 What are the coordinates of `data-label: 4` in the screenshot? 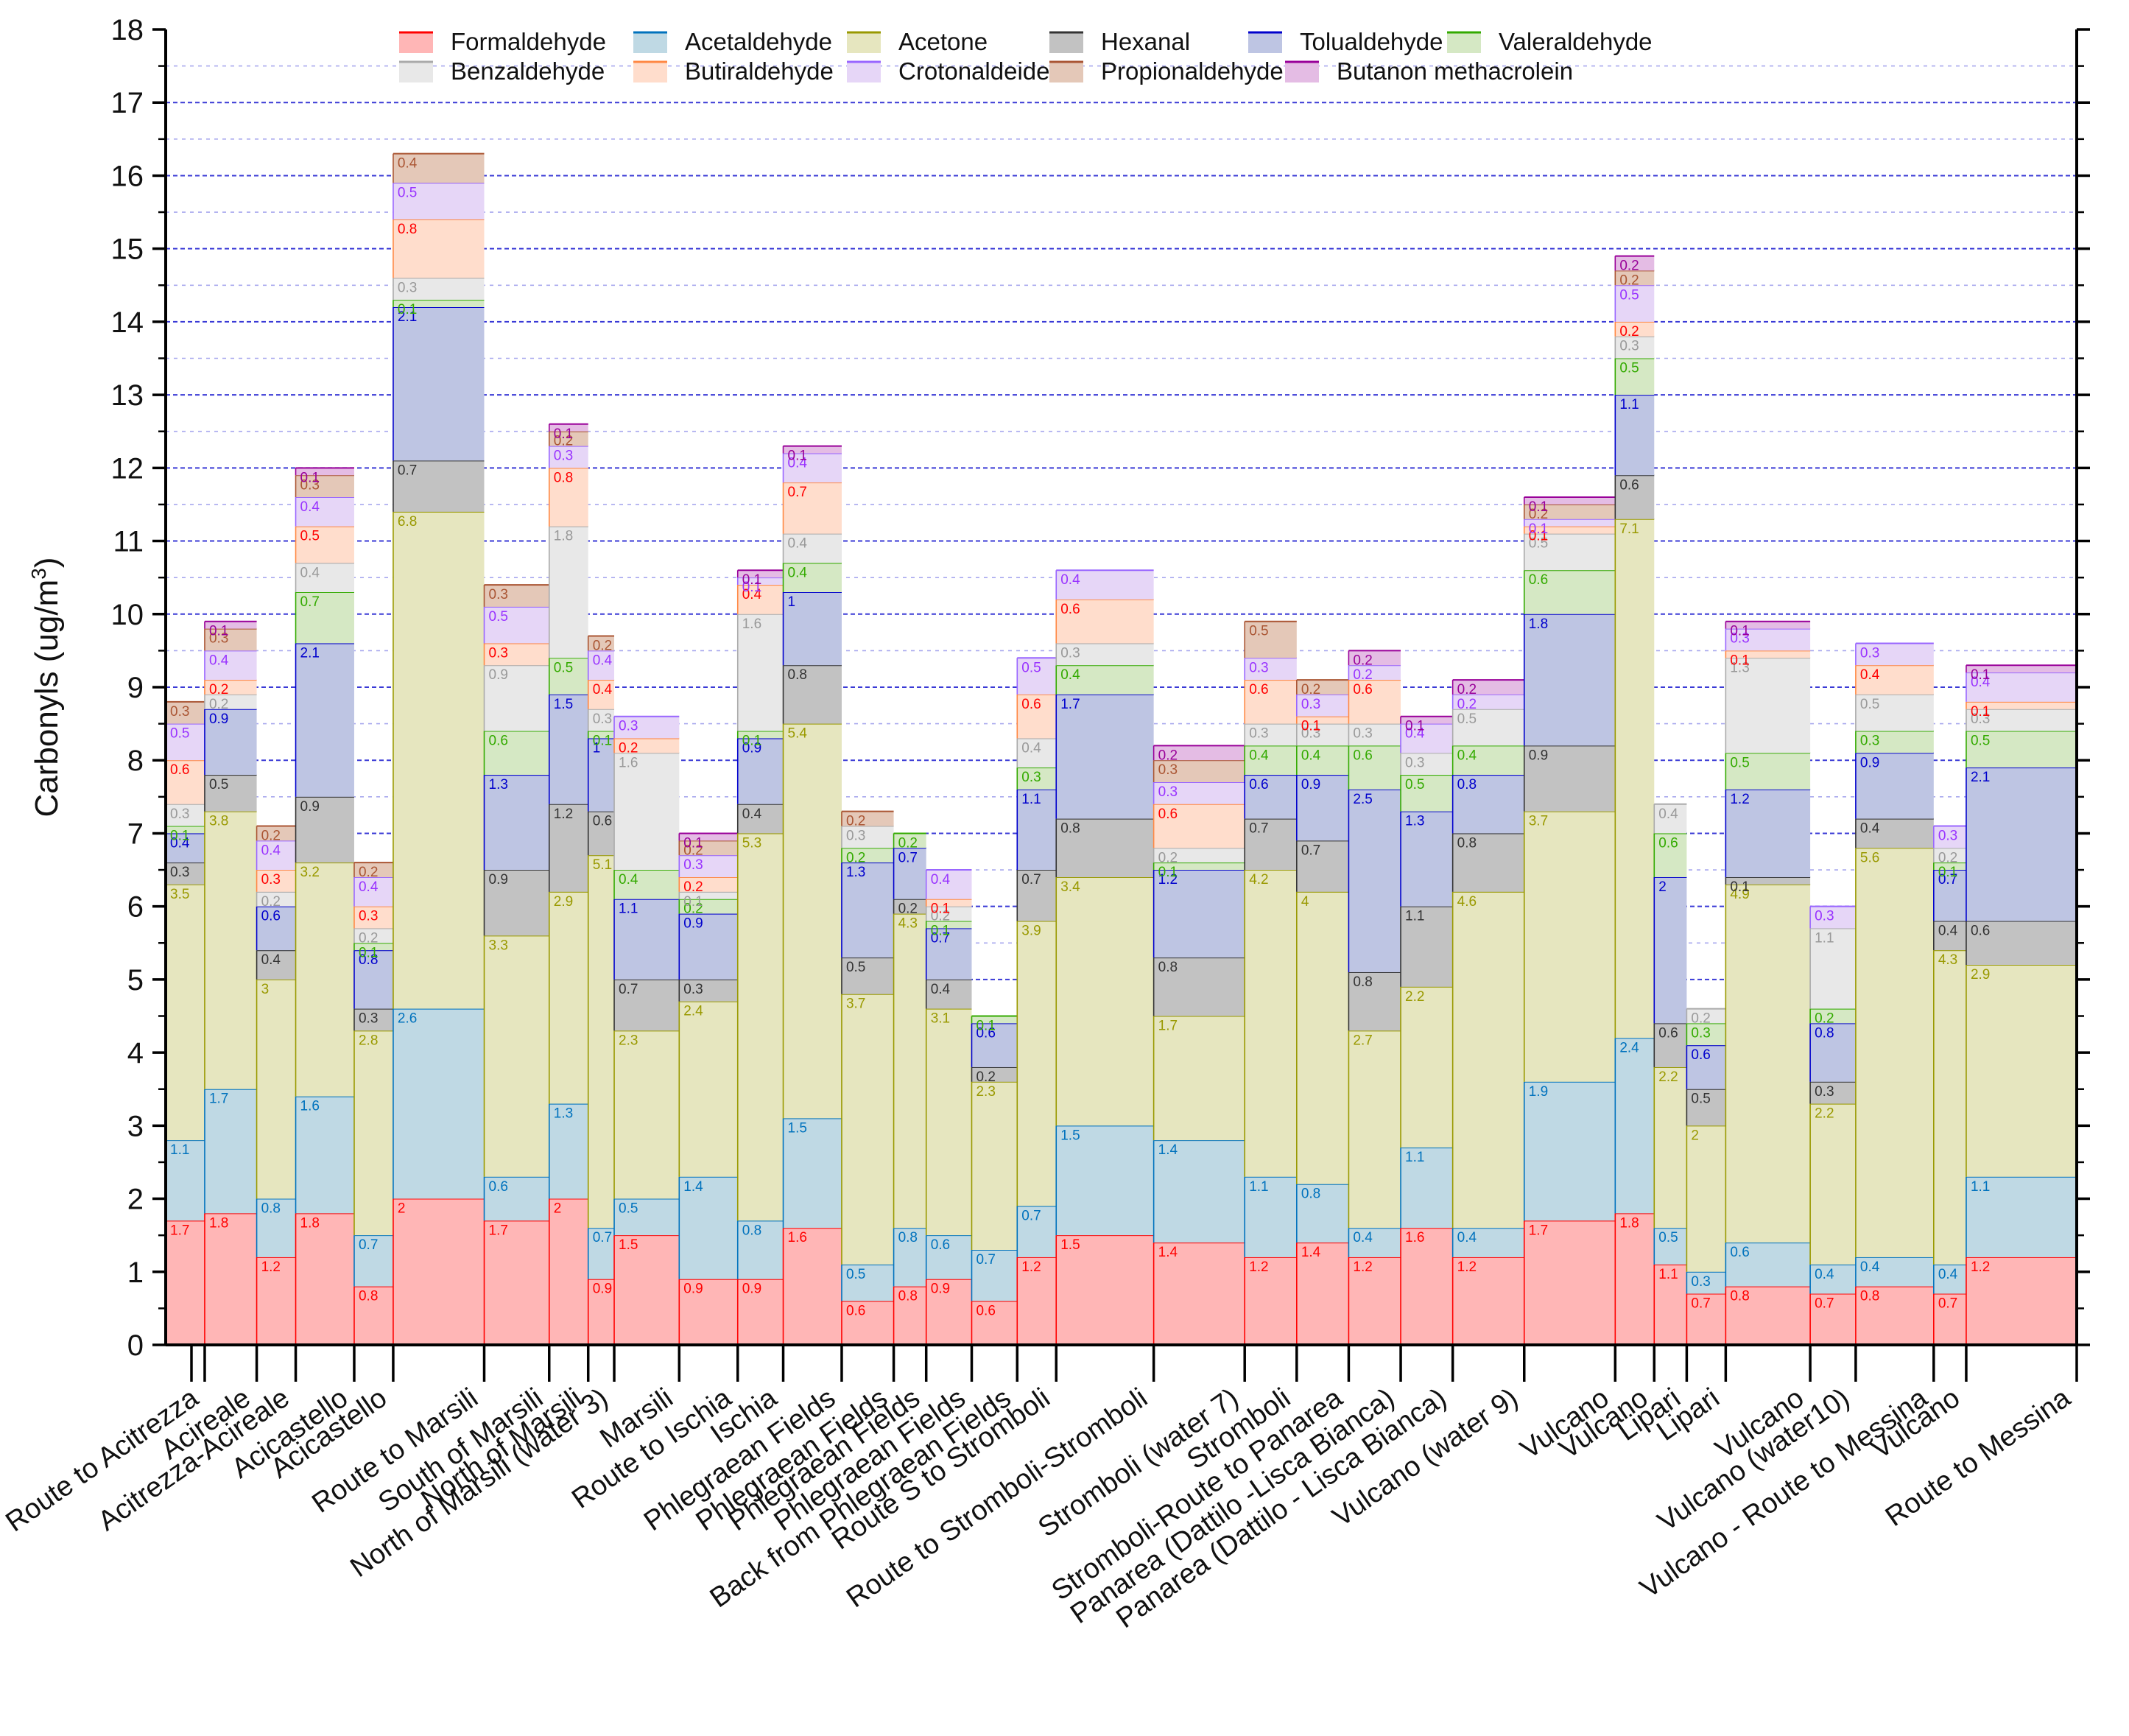 It's located at (1305, 902).